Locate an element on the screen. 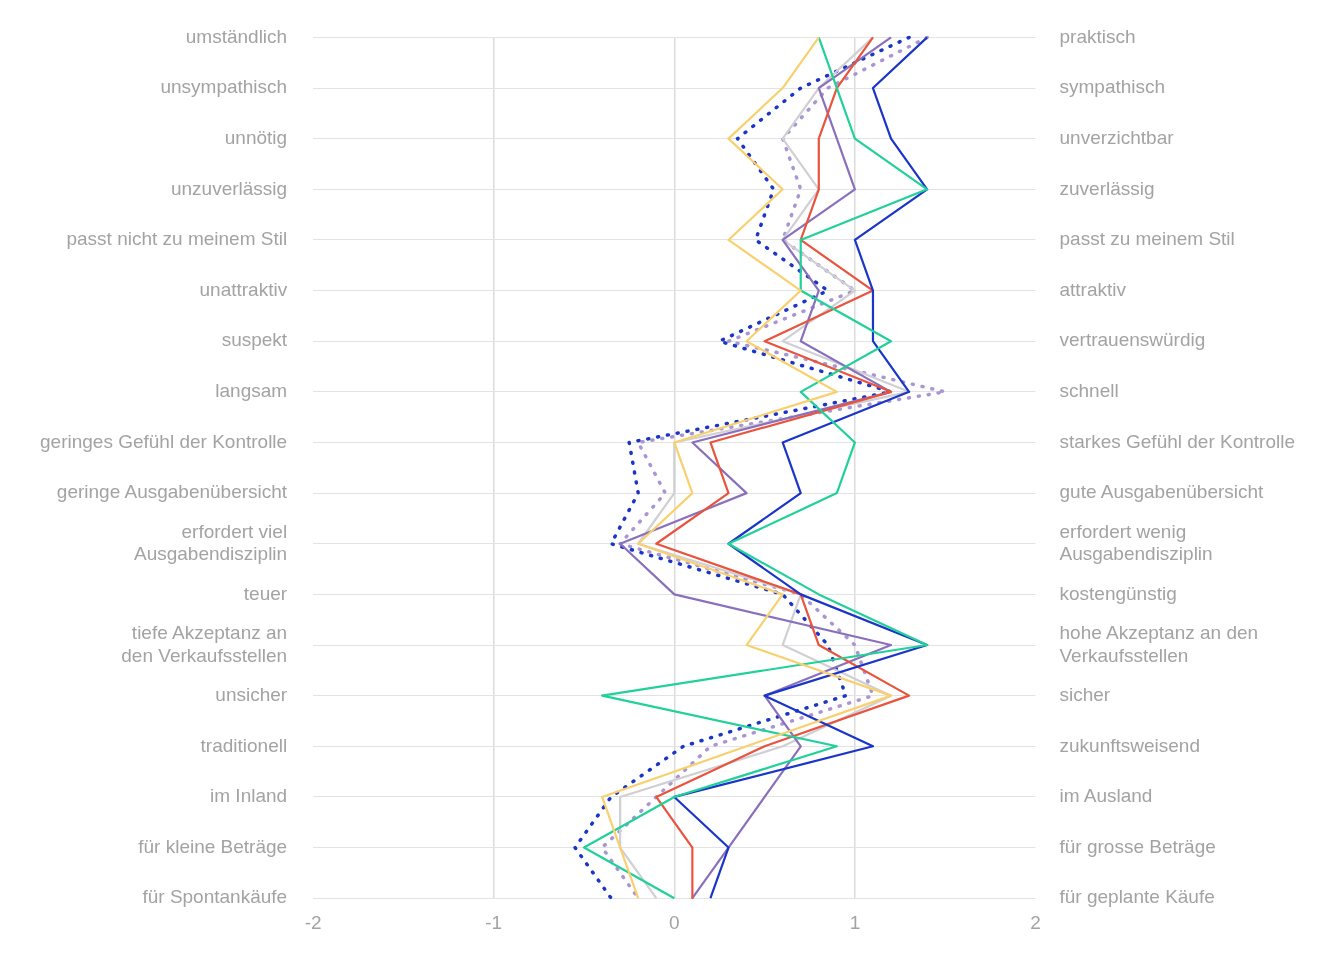 This screenshot has height=953, width=1339. y-tick-label: langsam is located at coordinates (251, 391).